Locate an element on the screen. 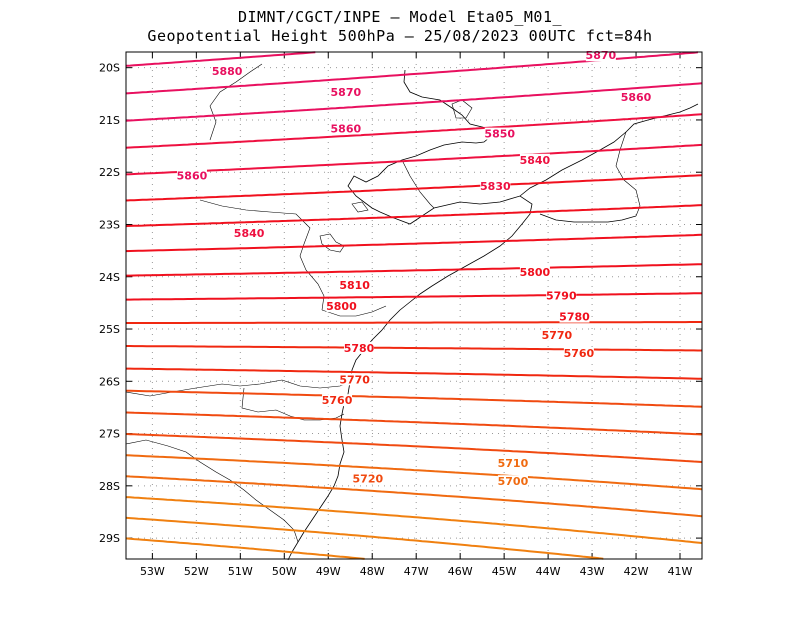 The image size is (800, 618). lat-label: 22S is located at coordinates (109, 172).